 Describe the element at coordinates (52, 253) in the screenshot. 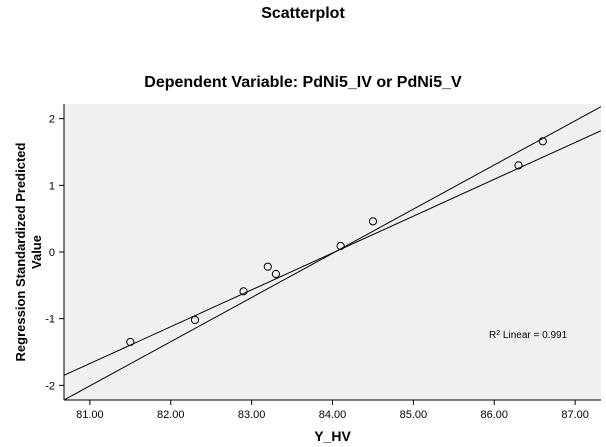

I see `y-tick-label: 0` at that location.